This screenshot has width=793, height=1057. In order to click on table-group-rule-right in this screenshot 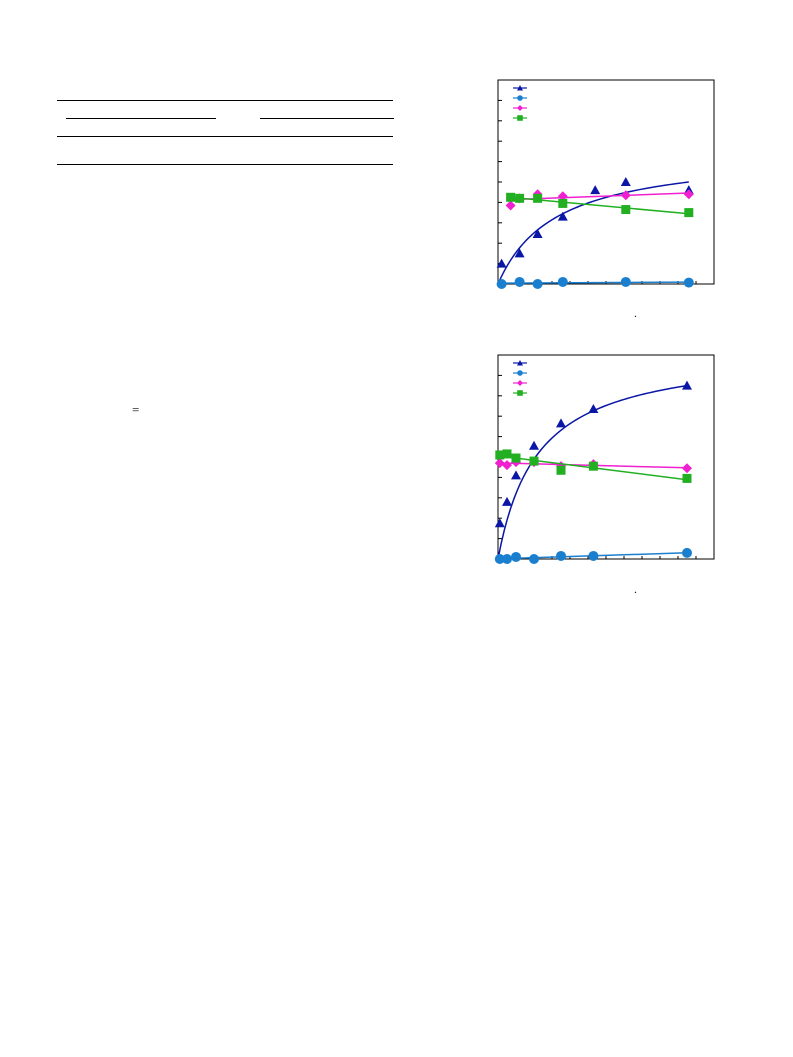, I will do `click(327, 118)`.